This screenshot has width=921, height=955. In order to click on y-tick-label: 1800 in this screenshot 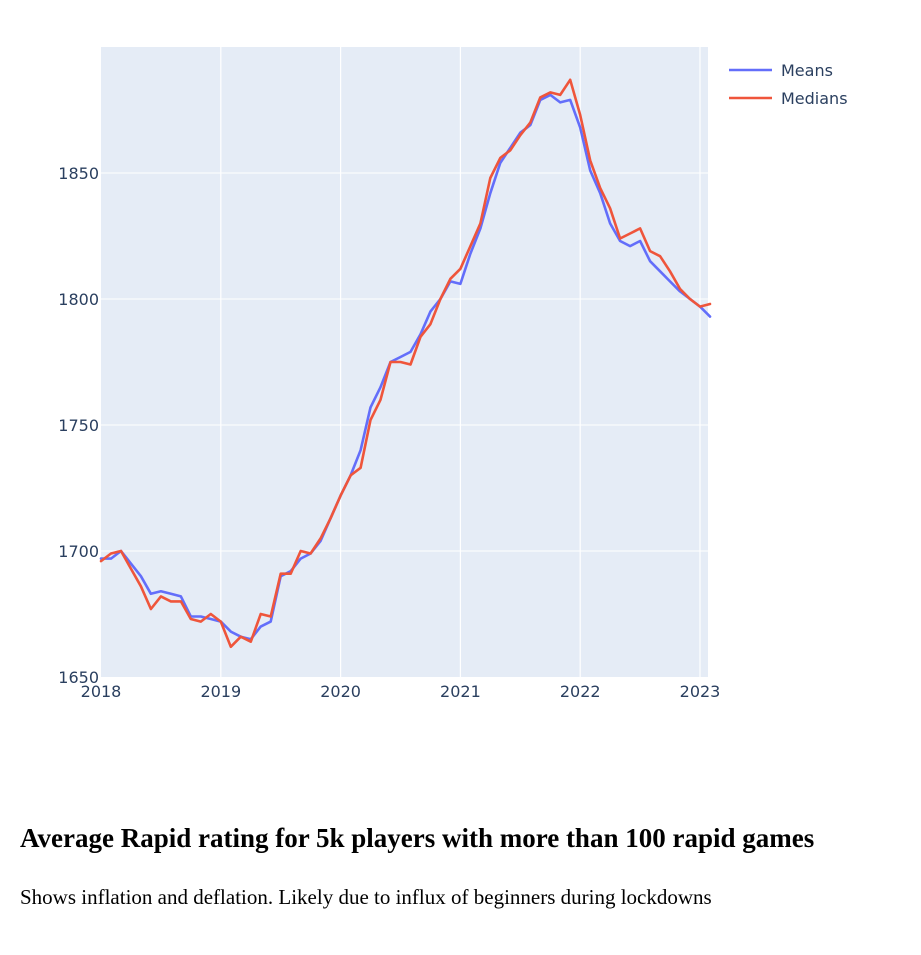, I will do `click(78, 299)`.